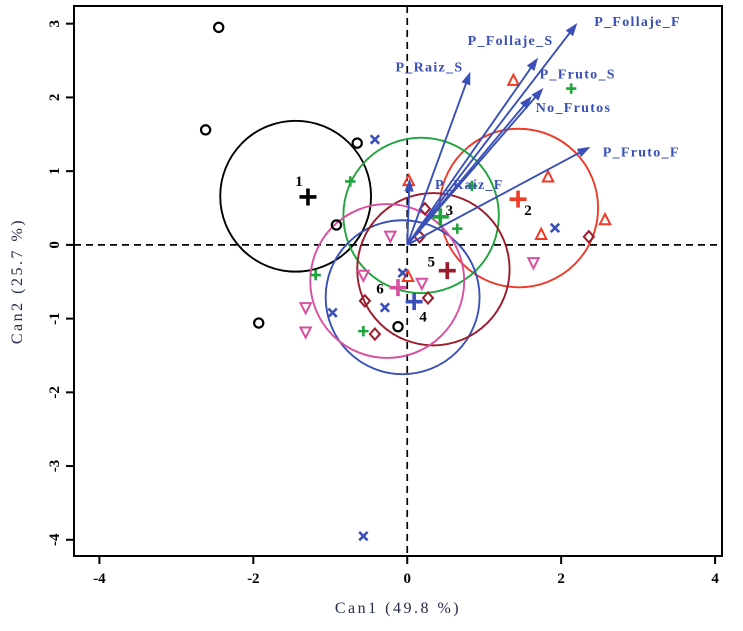 Image resolution: width=743 pixels, height=631 pixels. Describe the element at coordinates (561, 579) in the screenshot. I see `x-tick-label: 2` at that location.